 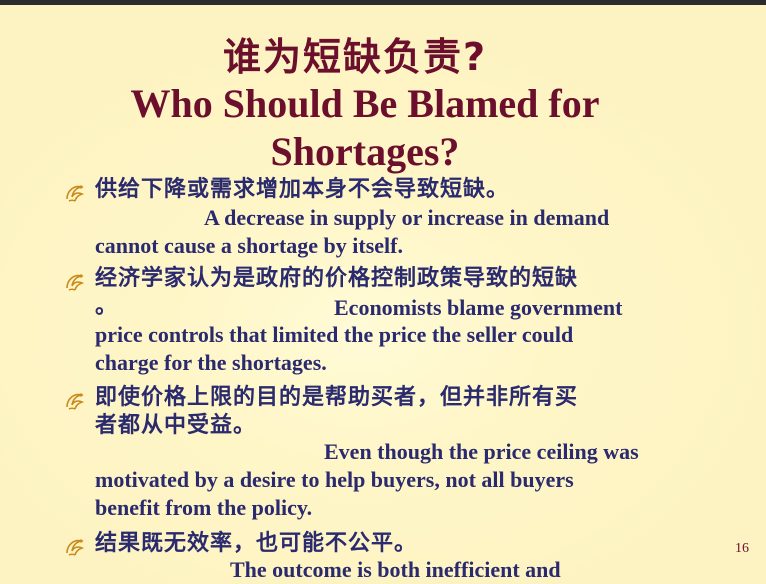 What do you see at coordinates (395, 569) in the screenshot?
I see `bullet-4-english-first-line: The outcome is both inefficient and` at bounding box center [395, 569].